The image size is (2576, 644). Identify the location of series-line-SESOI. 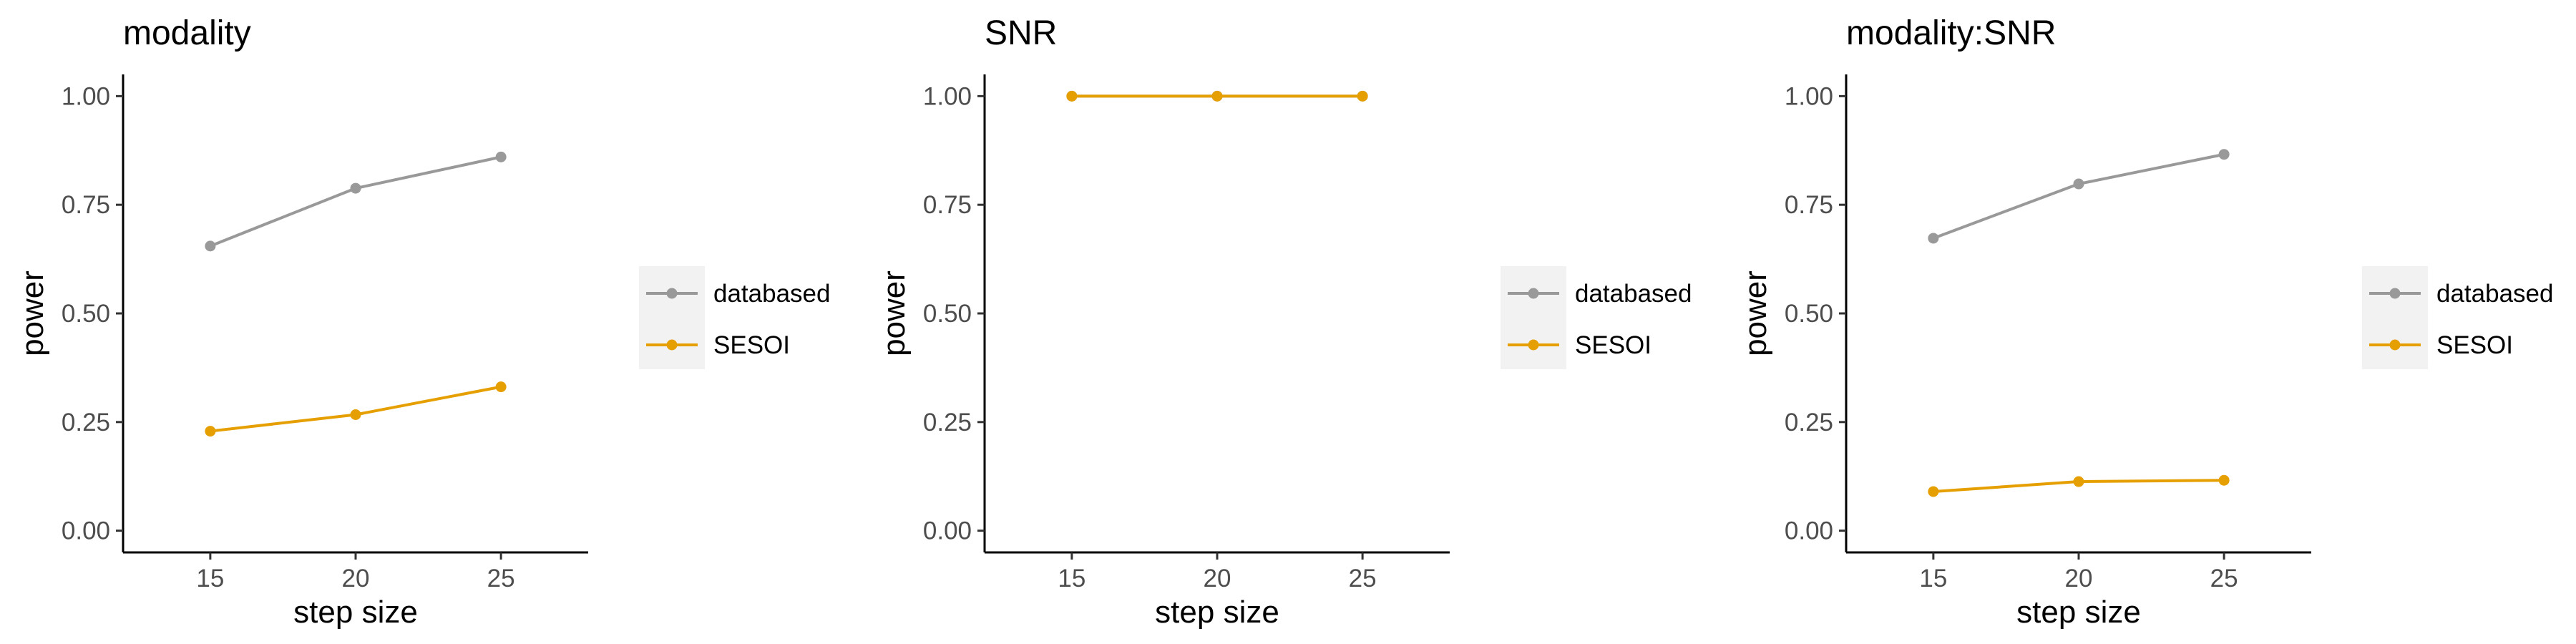
(356, 409).